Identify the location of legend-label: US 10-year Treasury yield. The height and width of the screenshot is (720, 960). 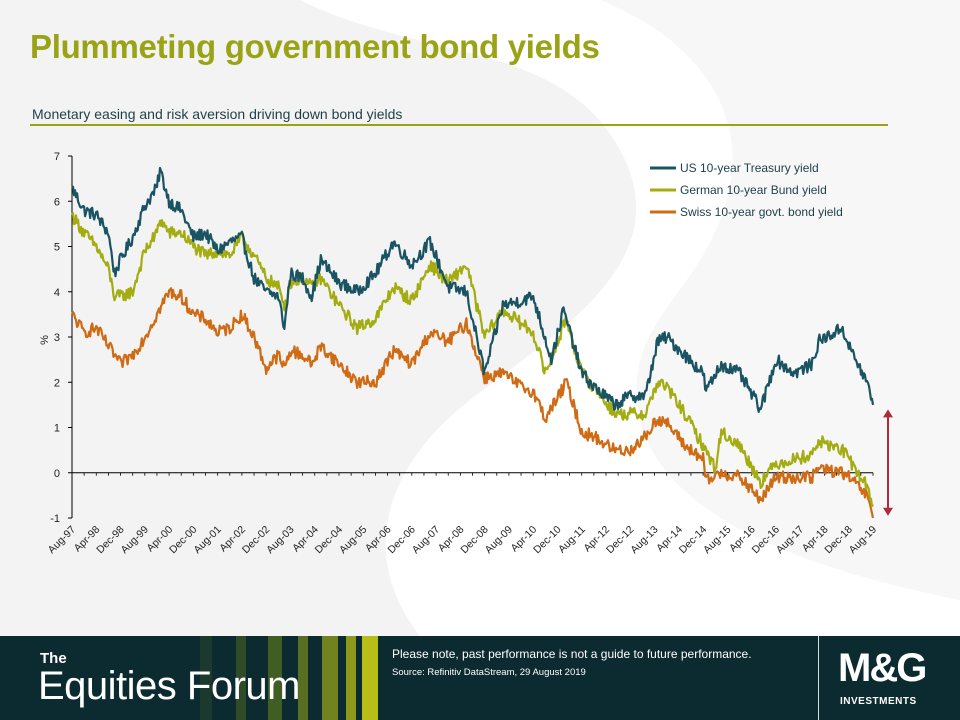
(749, 168).